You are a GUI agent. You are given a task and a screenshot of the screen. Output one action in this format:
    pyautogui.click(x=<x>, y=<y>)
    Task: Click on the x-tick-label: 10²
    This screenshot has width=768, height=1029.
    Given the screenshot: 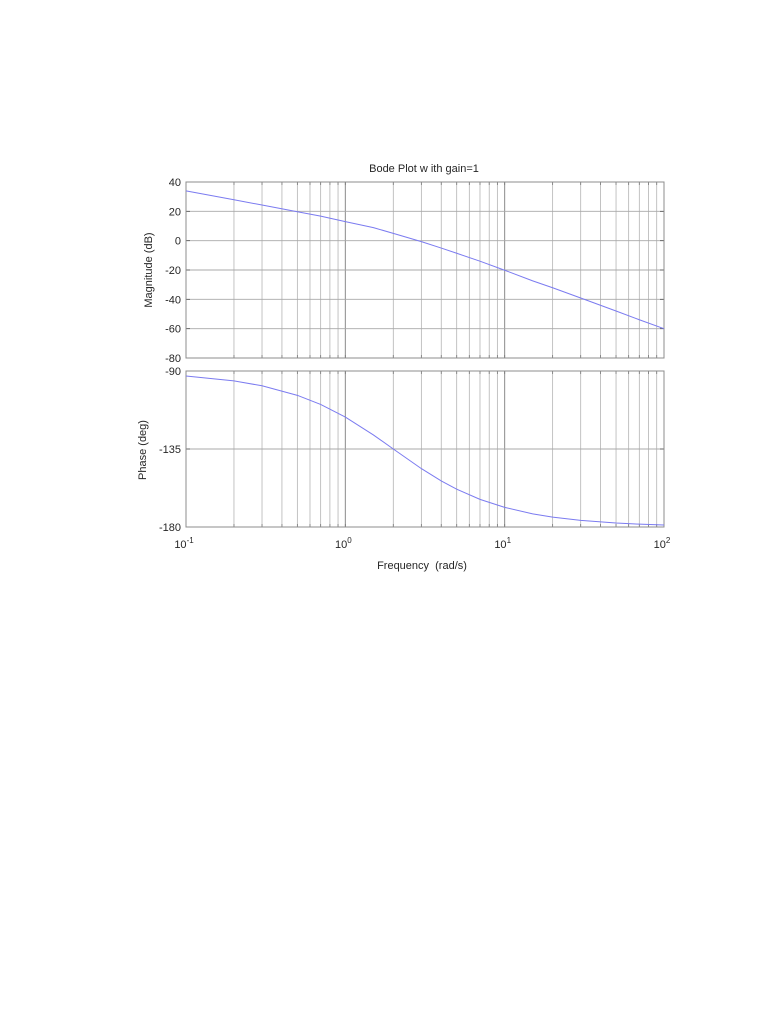 What is the action you would take?
    pyautogui.click(x=662, y=543)
    